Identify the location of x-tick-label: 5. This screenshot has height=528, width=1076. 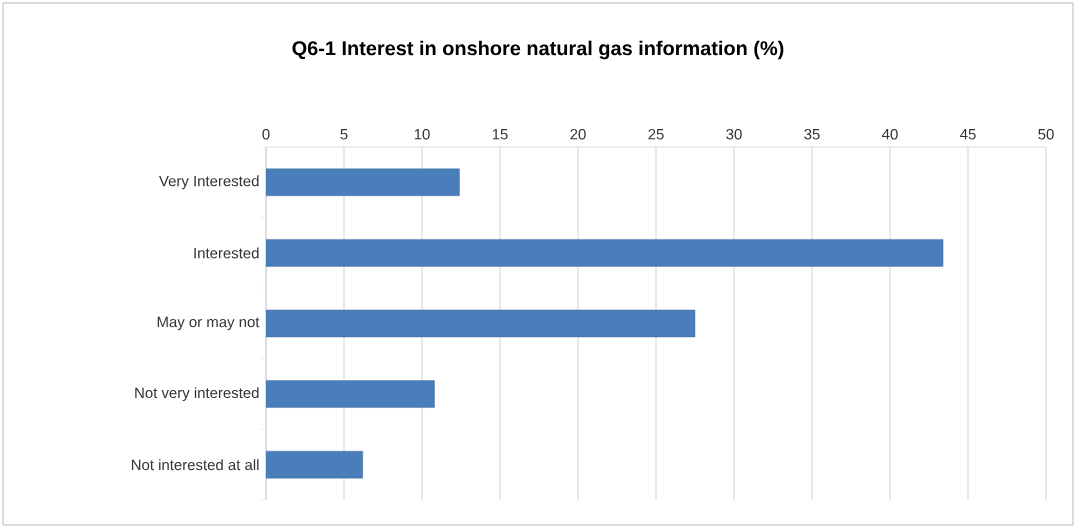
(344, 134).